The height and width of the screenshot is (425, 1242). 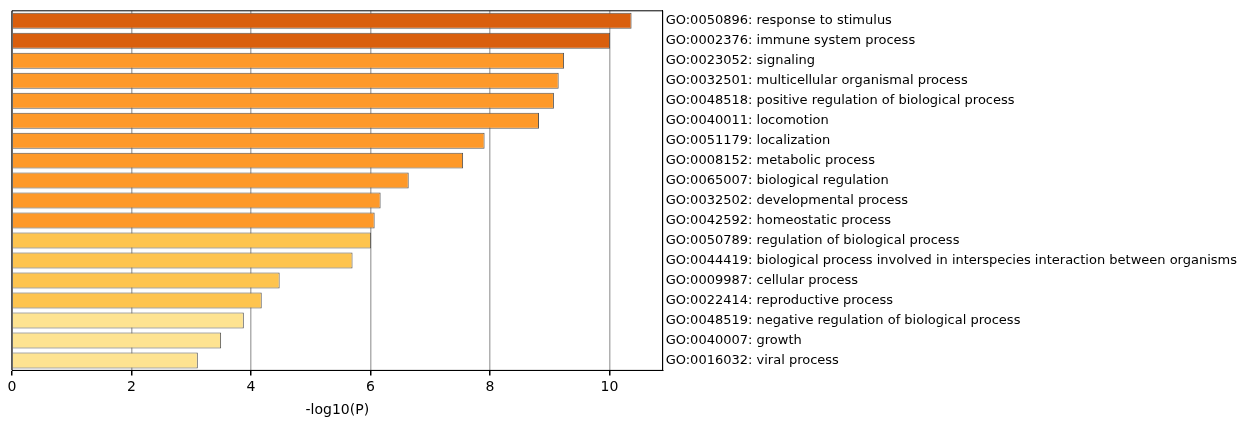 I want to click on y-tick-label: GO:0048518: positive regulation of biological process, so click(x=840, y=100).